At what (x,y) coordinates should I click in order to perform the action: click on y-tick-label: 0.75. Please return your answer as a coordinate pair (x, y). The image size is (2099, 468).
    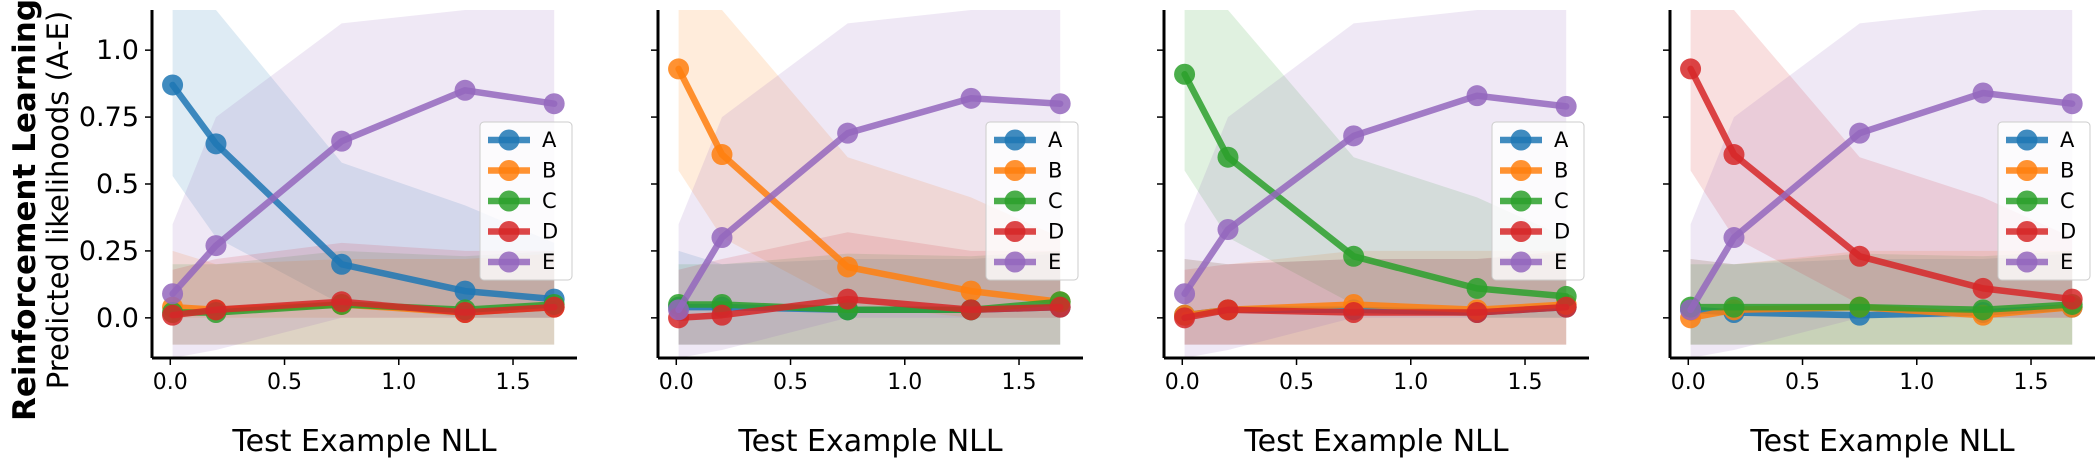
    Looking at the image, I should click on (109, 117).